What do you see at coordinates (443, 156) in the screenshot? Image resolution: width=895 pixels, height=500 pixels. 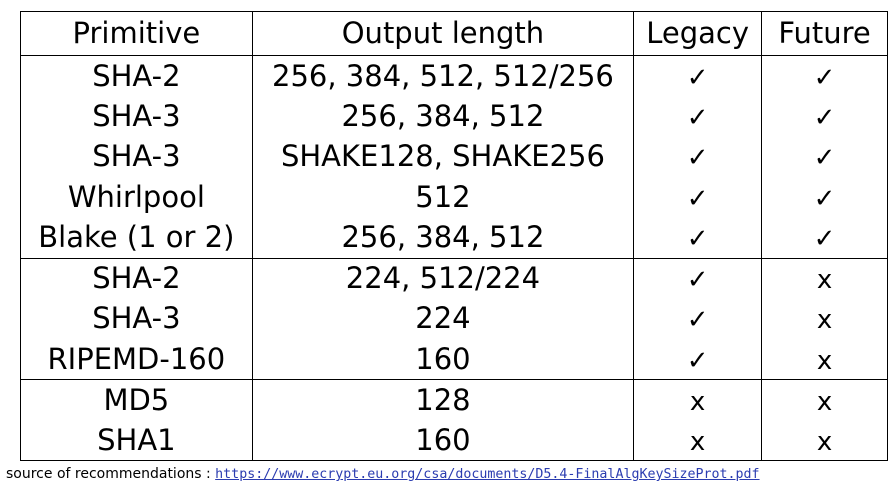 I see `cell-output-length: SHAKE128, SHAKE256` at bounding box center [443, 156].